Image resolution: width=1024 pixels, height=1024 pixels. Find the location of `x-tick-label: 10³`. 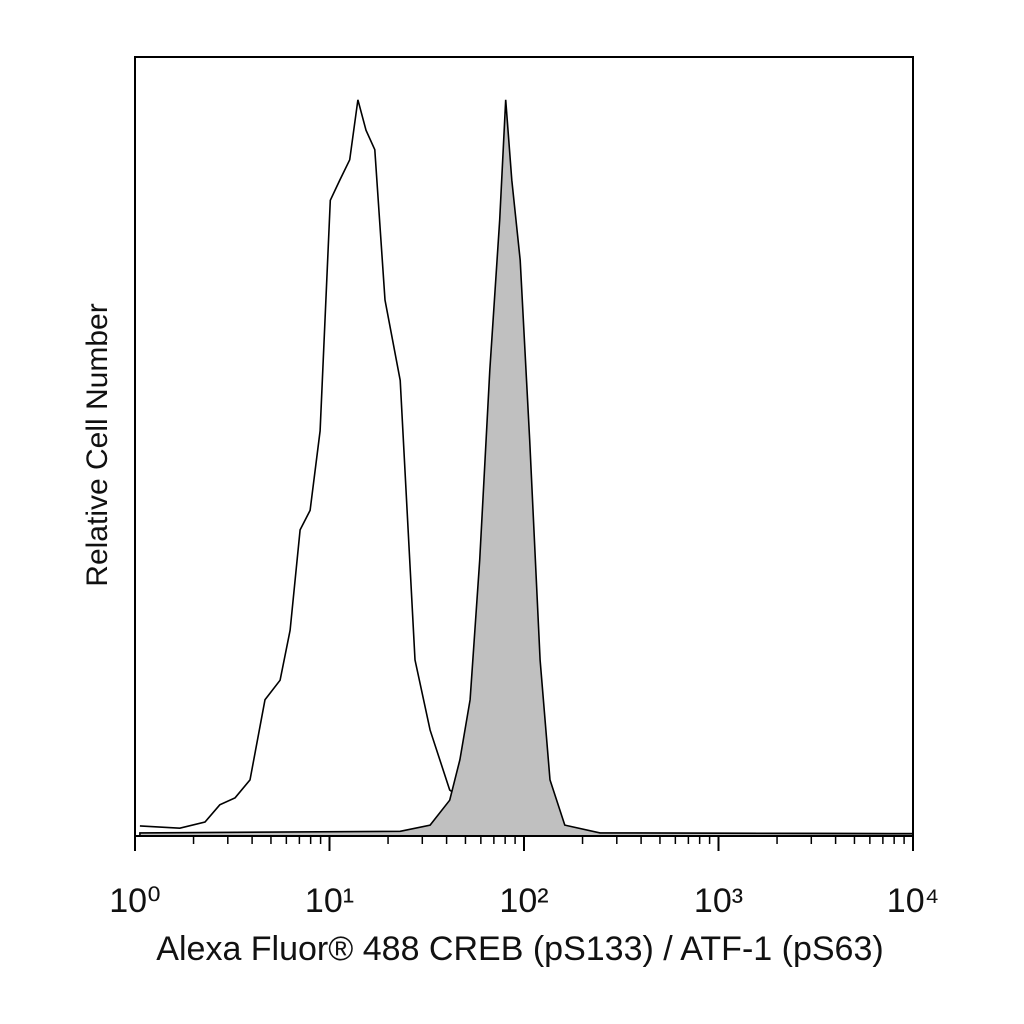

x-tick-label: 10³ is located at coordinates (718, 901).